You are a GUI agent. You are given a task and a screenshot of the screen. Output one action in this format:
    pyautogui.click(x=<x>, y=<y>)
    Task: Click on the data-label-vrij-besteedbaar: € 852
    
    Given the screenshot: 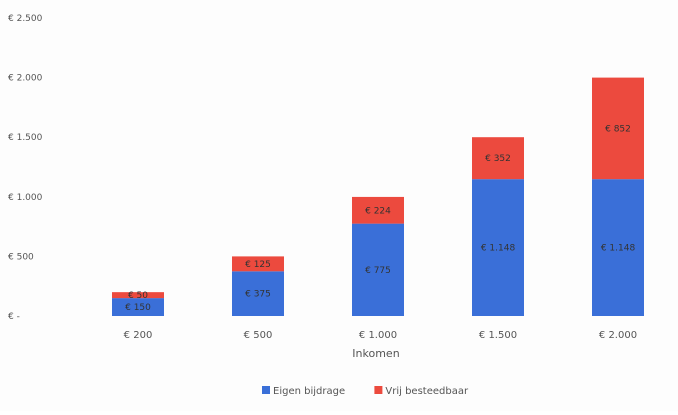 What is the action you would take?
    pyautogui.click(x=618, y=129)
    